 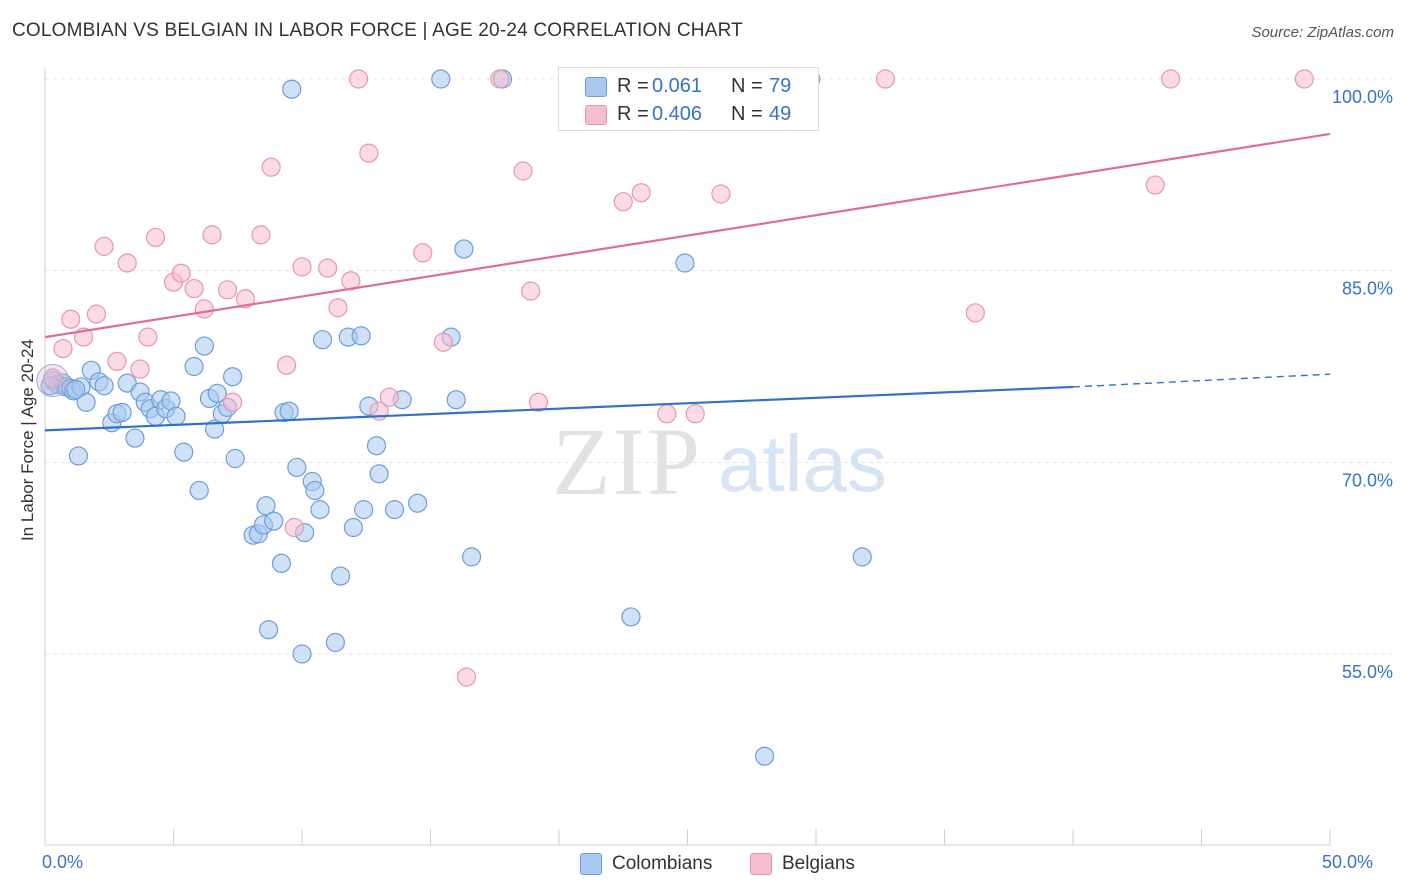 What do you see at coordinates (662, 863) in the screenshot?
I see `series-name-colombians: Colombians` at bounding box center [662, 863].